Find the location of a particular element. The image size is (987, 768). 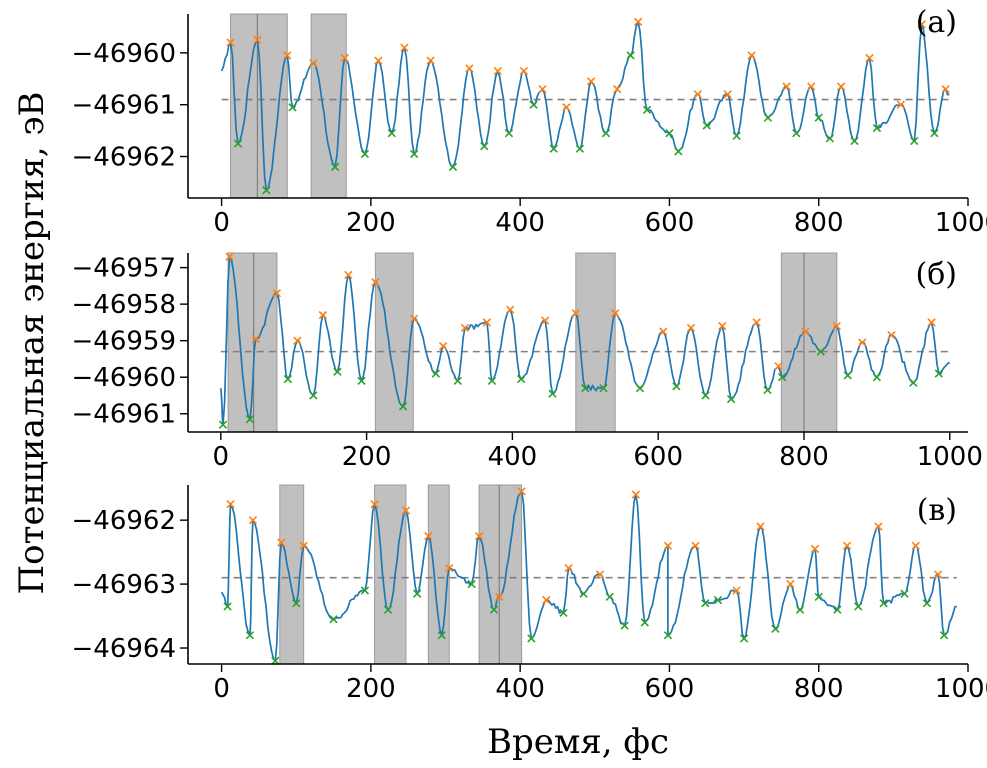

x-tick-label: 0 is located at coordinates (221, 457).